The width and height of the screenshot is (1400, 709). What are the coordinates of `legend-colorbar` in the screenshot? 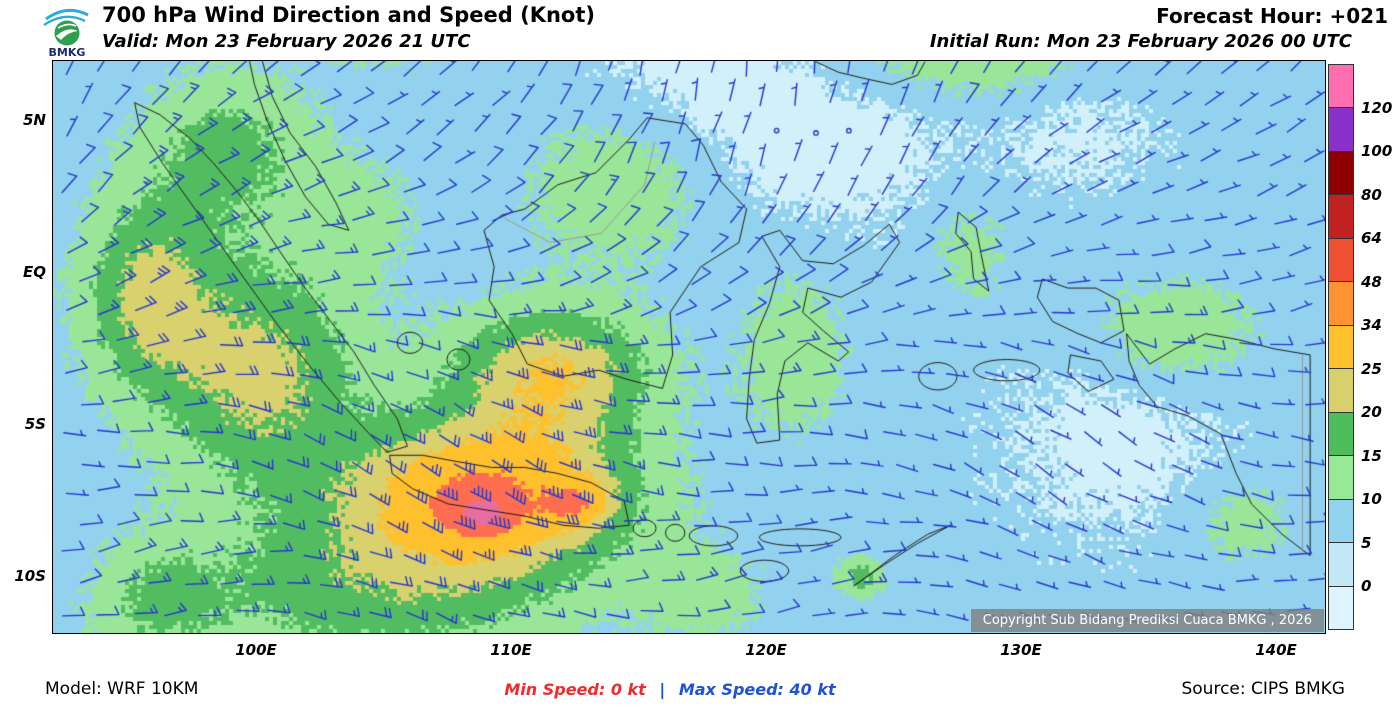 It's located at (1341, 347).